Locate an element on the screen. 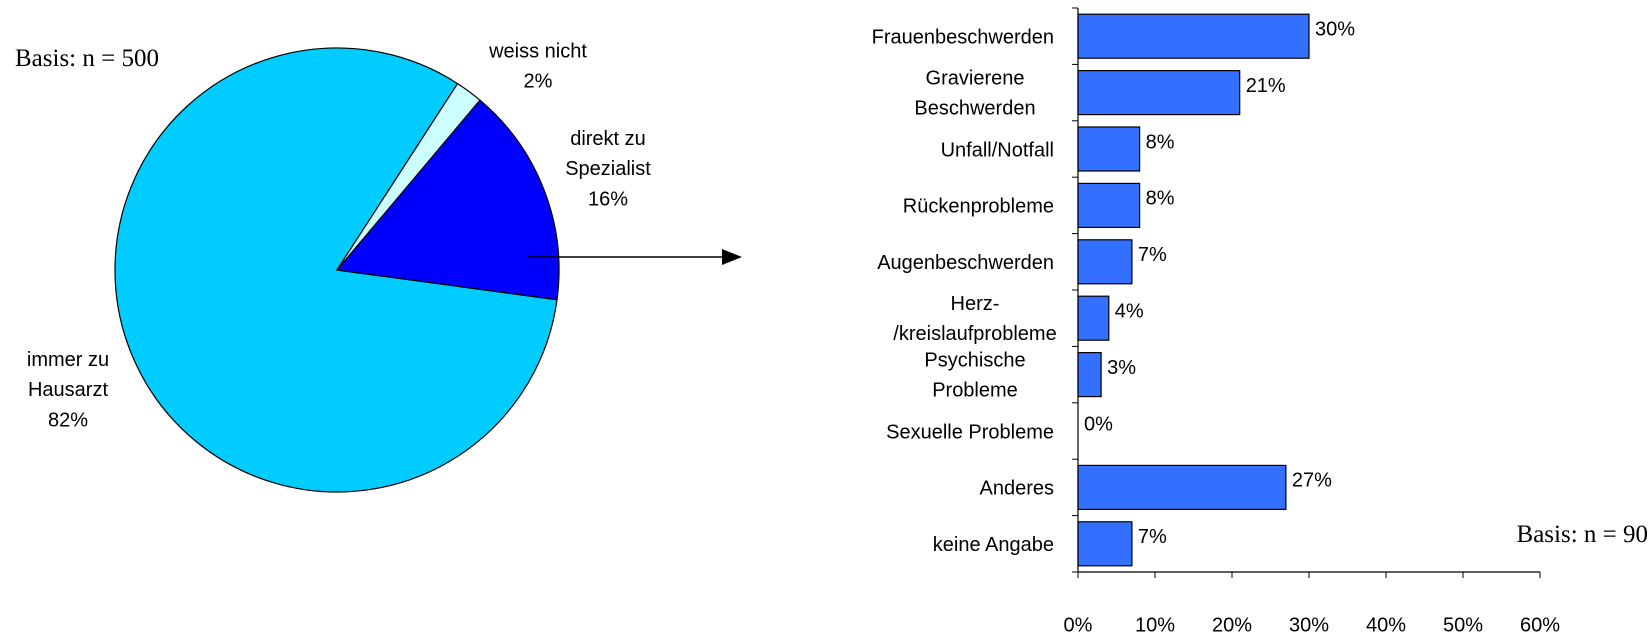 This screenshot has width=1650, height=638. pie-annotation: Basis: n = 500 is located at coordinates (87, 58).